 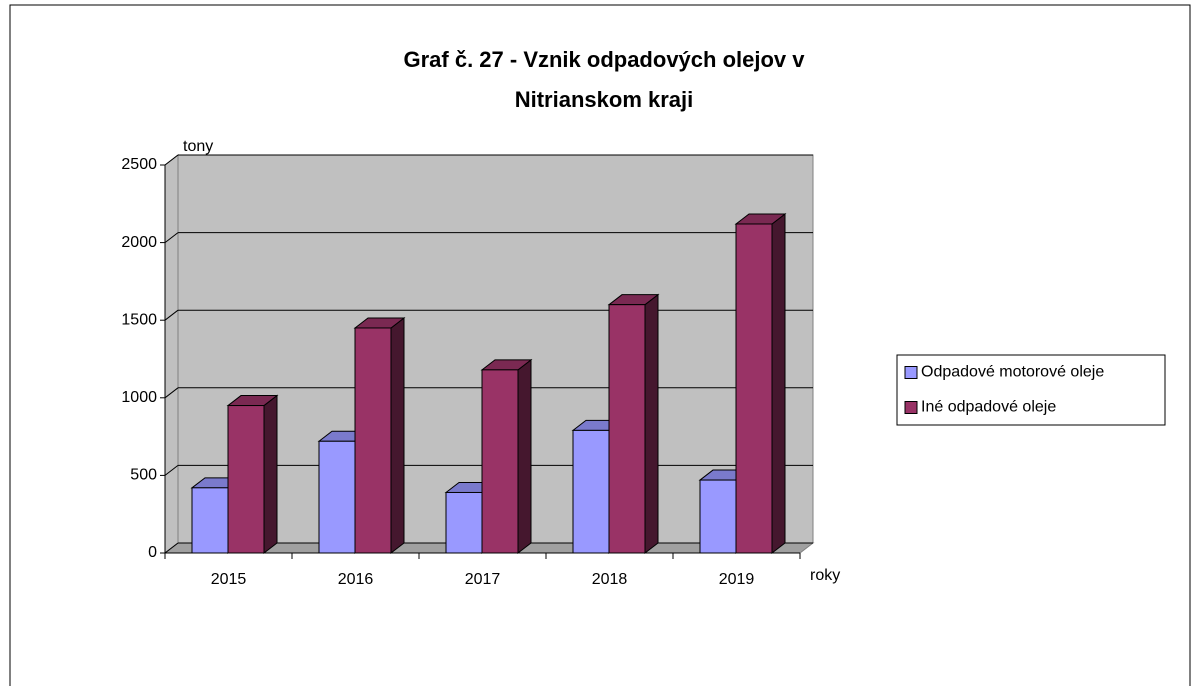 I want to click on y-tick-label: 1000, so click(x=139, y=397).